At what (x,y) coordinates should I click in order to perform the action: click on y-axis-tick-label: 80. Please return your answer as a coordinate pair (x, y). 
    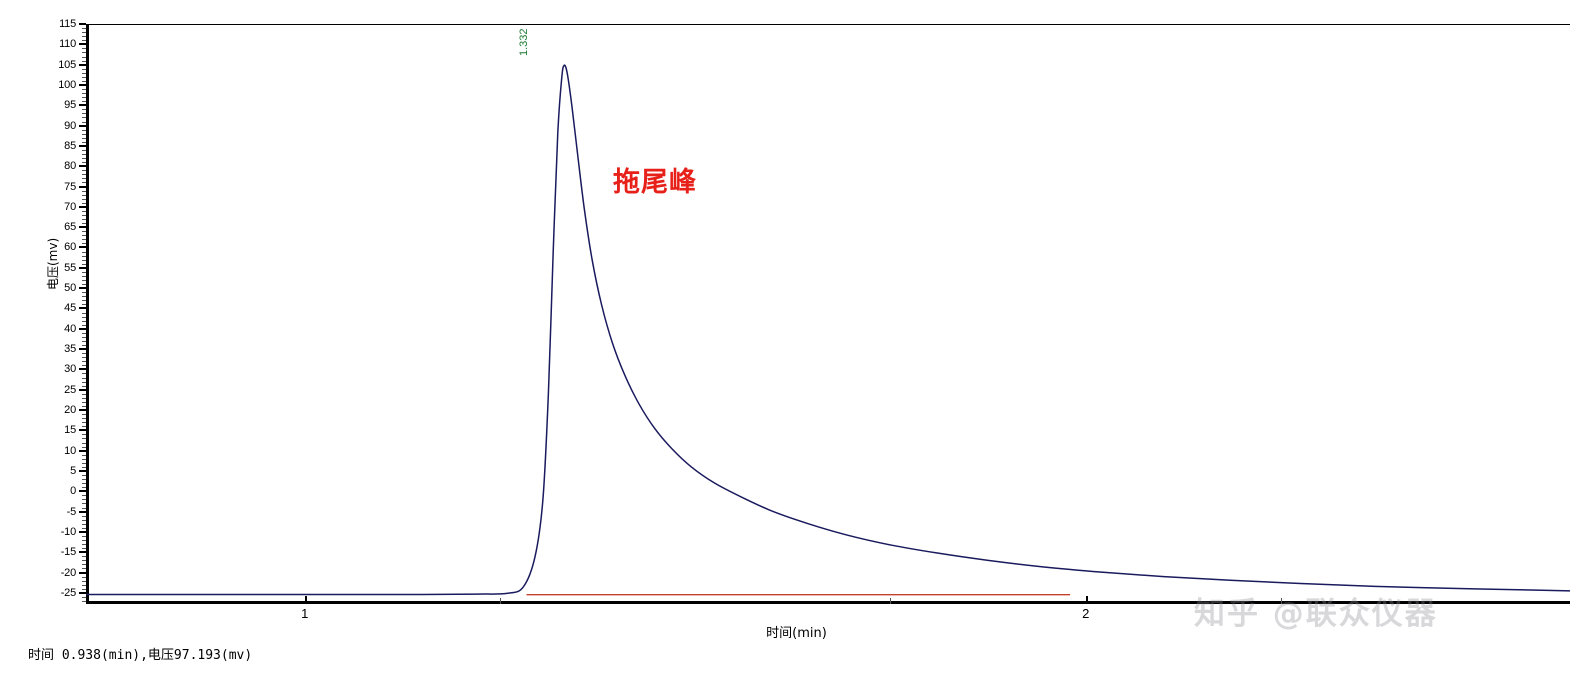
    Looking at the image, I should click on (70, 166).